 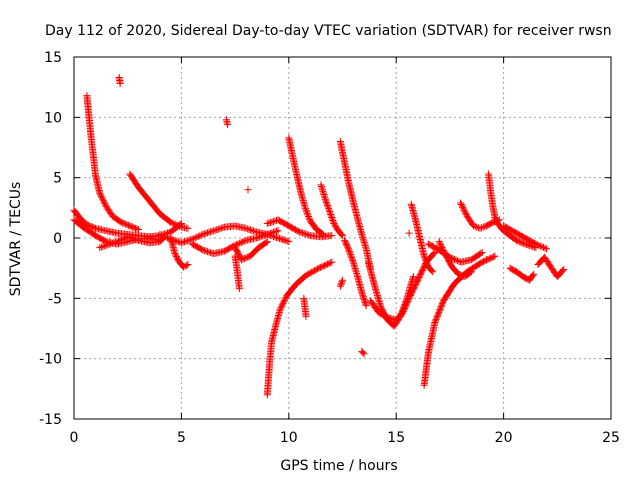 I want to click on y-axis-label: SDTVAR / TECUs, so click(x=16, y=239).